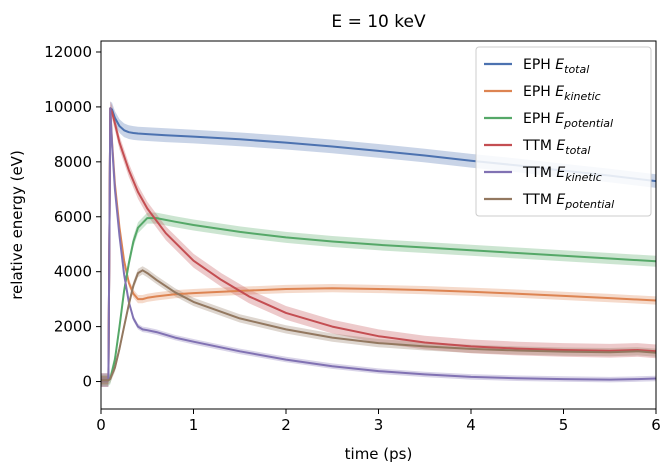 This screenshot has width=660, height=464. I want to click on x-tick-label: 0, so click(101, 425).